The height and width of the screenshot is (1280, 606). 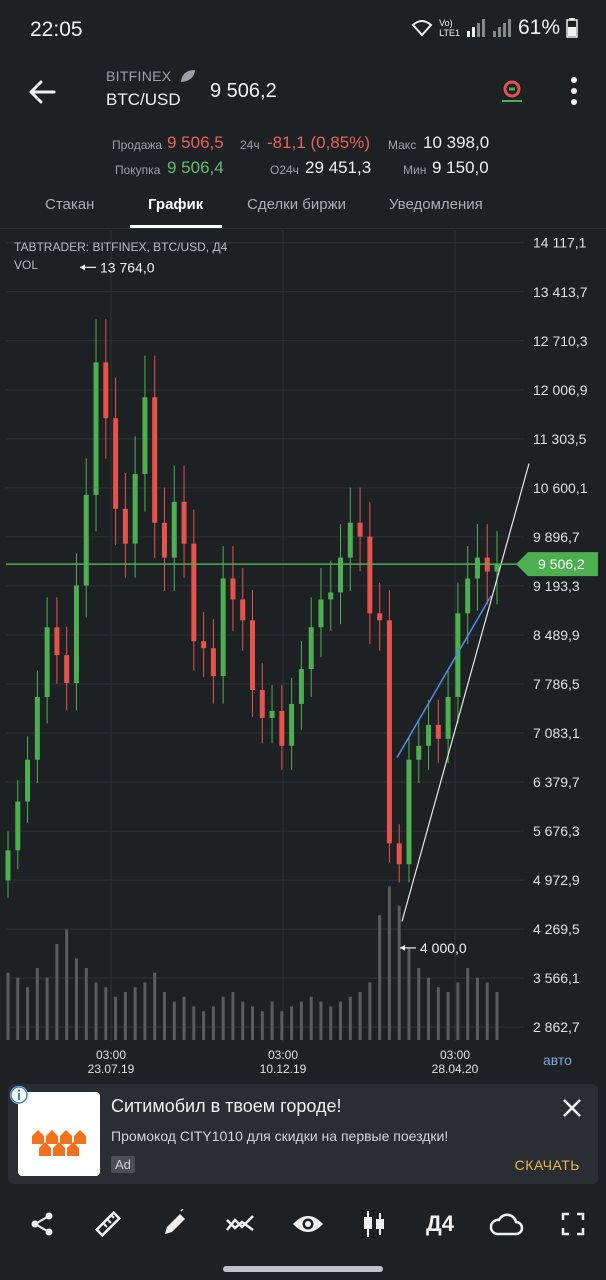 I want to click on ad-download-button: СКАЧАТЬ, so click(x=547, y=1165).